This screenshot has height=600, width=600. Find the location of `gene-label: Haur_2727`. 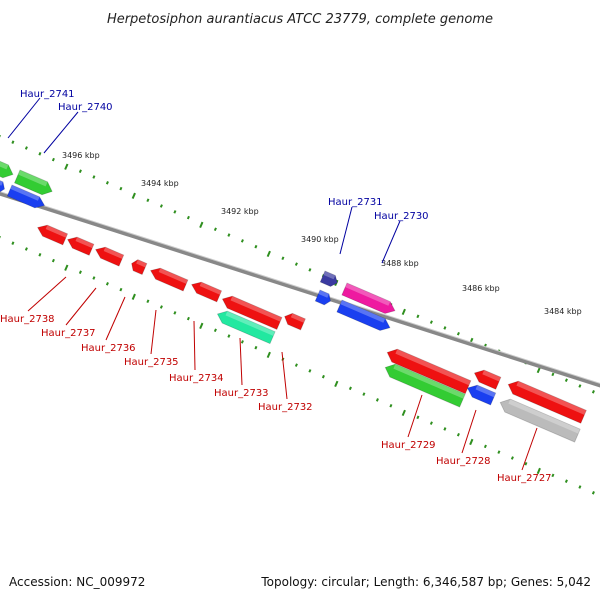

gene-label: Haur_2727 is located at coordinates (524, 478).